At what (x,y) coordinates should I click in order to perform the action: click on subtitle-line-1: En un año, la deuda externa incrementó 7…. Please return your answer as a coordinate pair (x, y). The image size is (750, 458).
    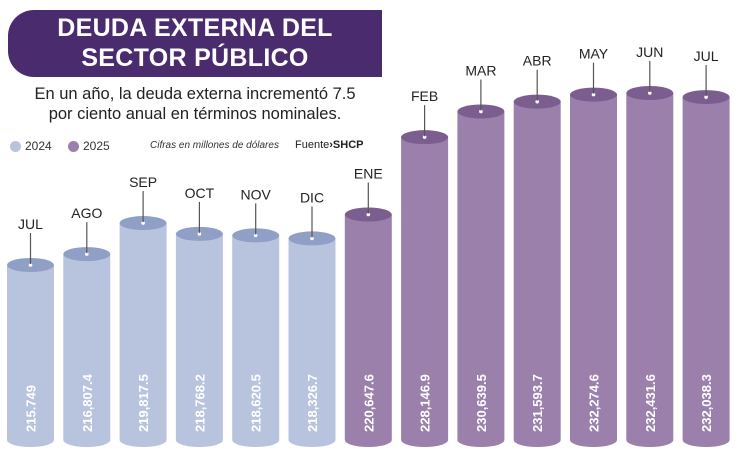
    Looking at the image, I should click on (195, 94).